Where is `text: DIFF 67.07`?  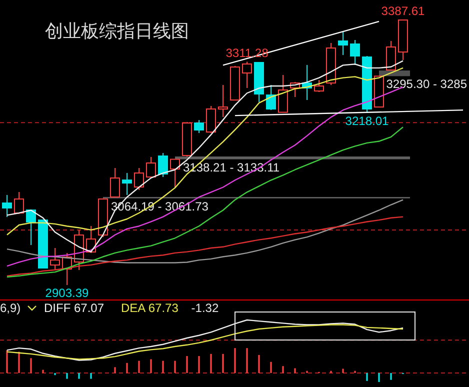
text: DIFF 67.07 is located at coordinates (74, 308).